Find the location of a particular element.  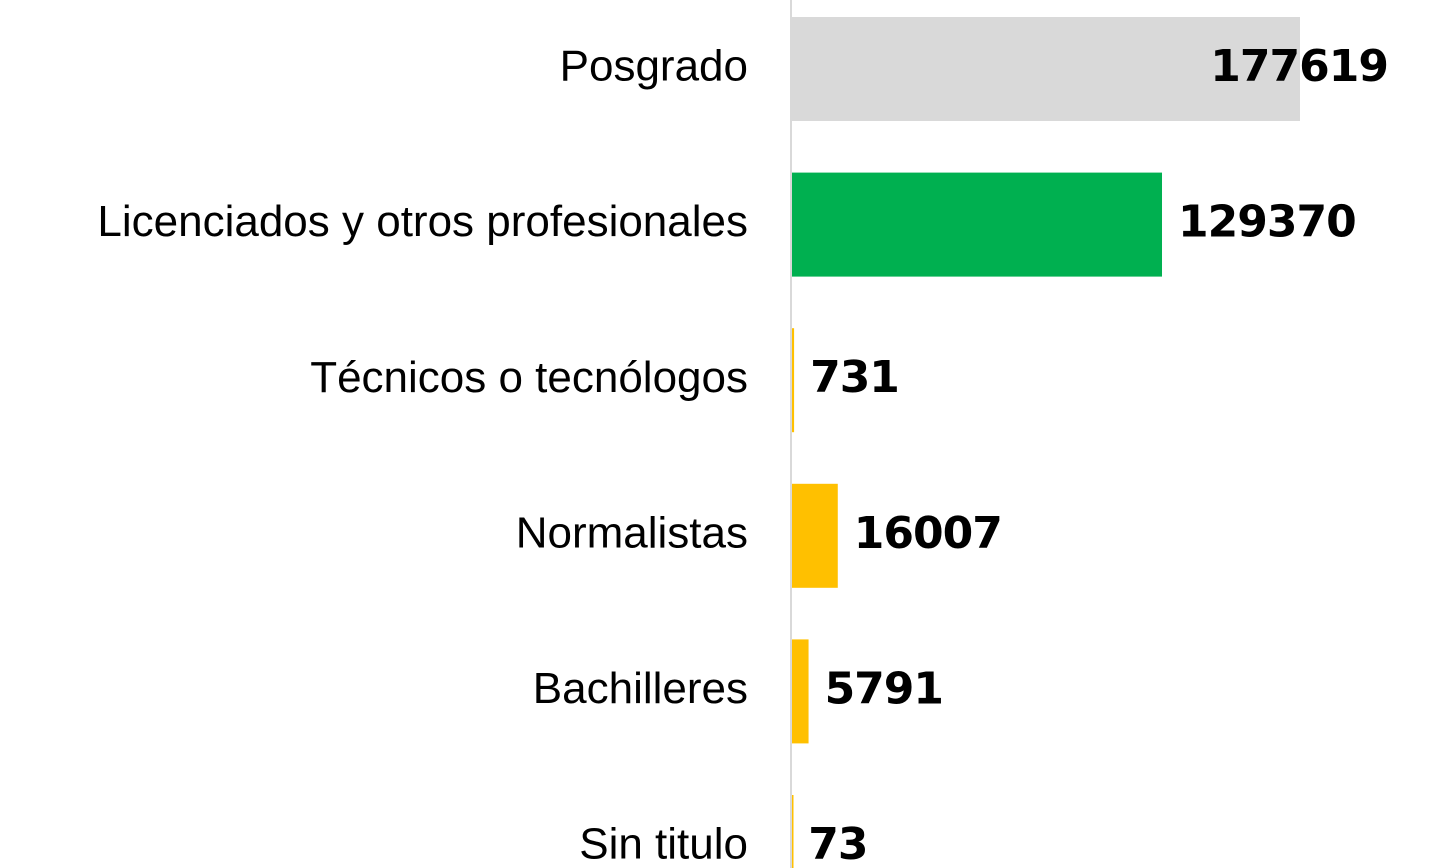

category-label: Licenciados y otros profesionales is located at coordinates (422, 221).